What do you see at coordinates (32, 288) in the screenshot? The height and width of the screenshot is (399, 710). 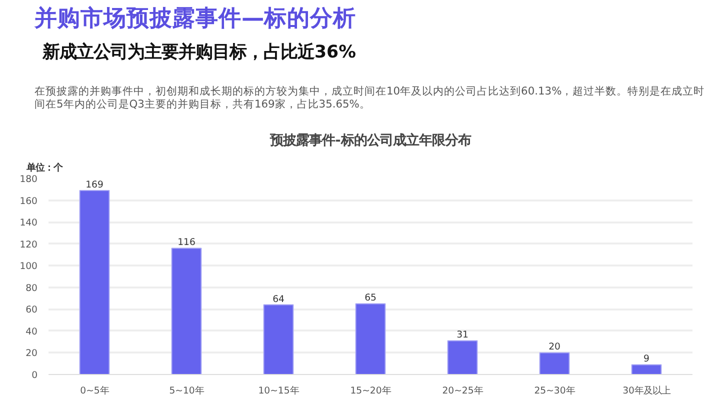 I see `y-tick-label: 80` at bounding box center [32, 288].